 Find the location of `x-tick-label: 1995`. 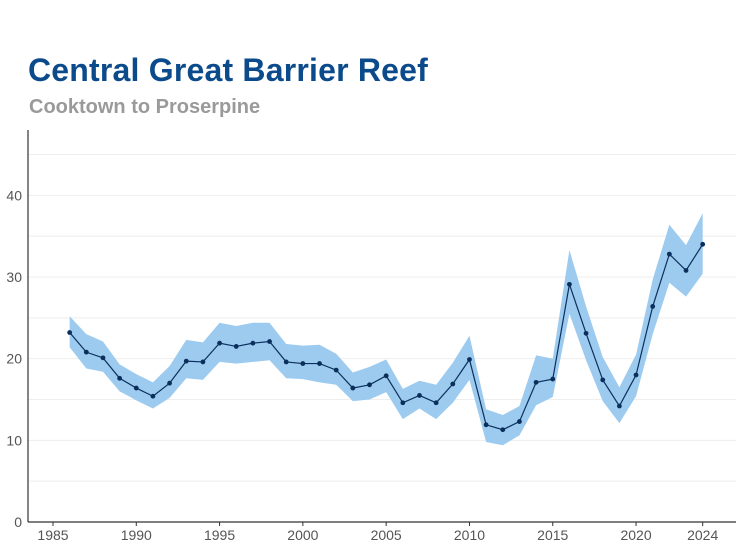

x-tick-label: 1995 is located at coordinates (219, 535).